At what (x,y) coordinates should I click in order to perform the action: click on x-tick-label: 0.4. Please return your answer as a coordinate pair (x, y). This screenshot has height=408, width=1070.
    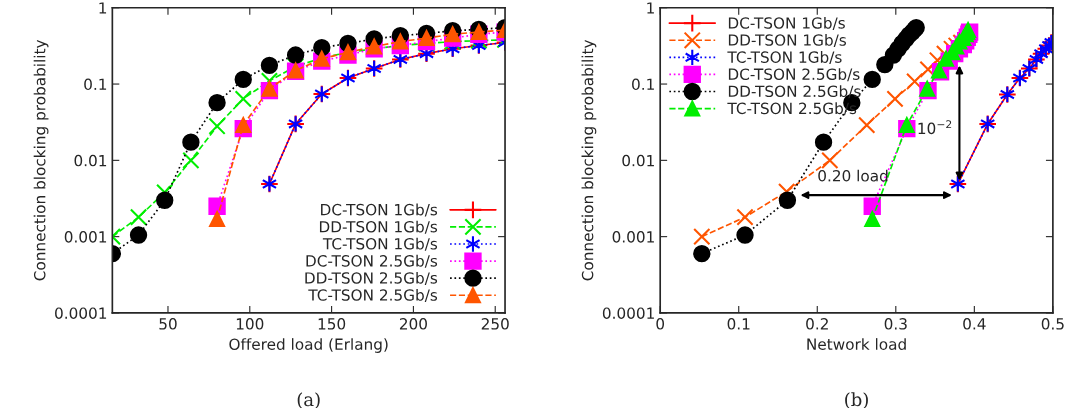
    Looking at the image, I should click on (974, 324).